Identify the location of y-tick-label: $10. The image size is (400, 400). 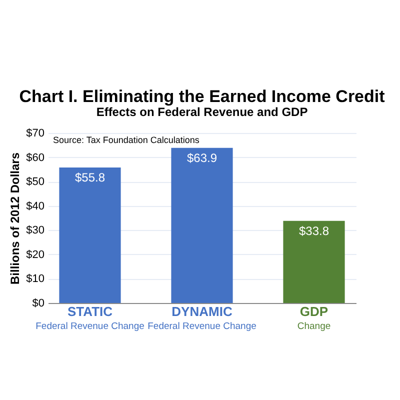
(35, 279).